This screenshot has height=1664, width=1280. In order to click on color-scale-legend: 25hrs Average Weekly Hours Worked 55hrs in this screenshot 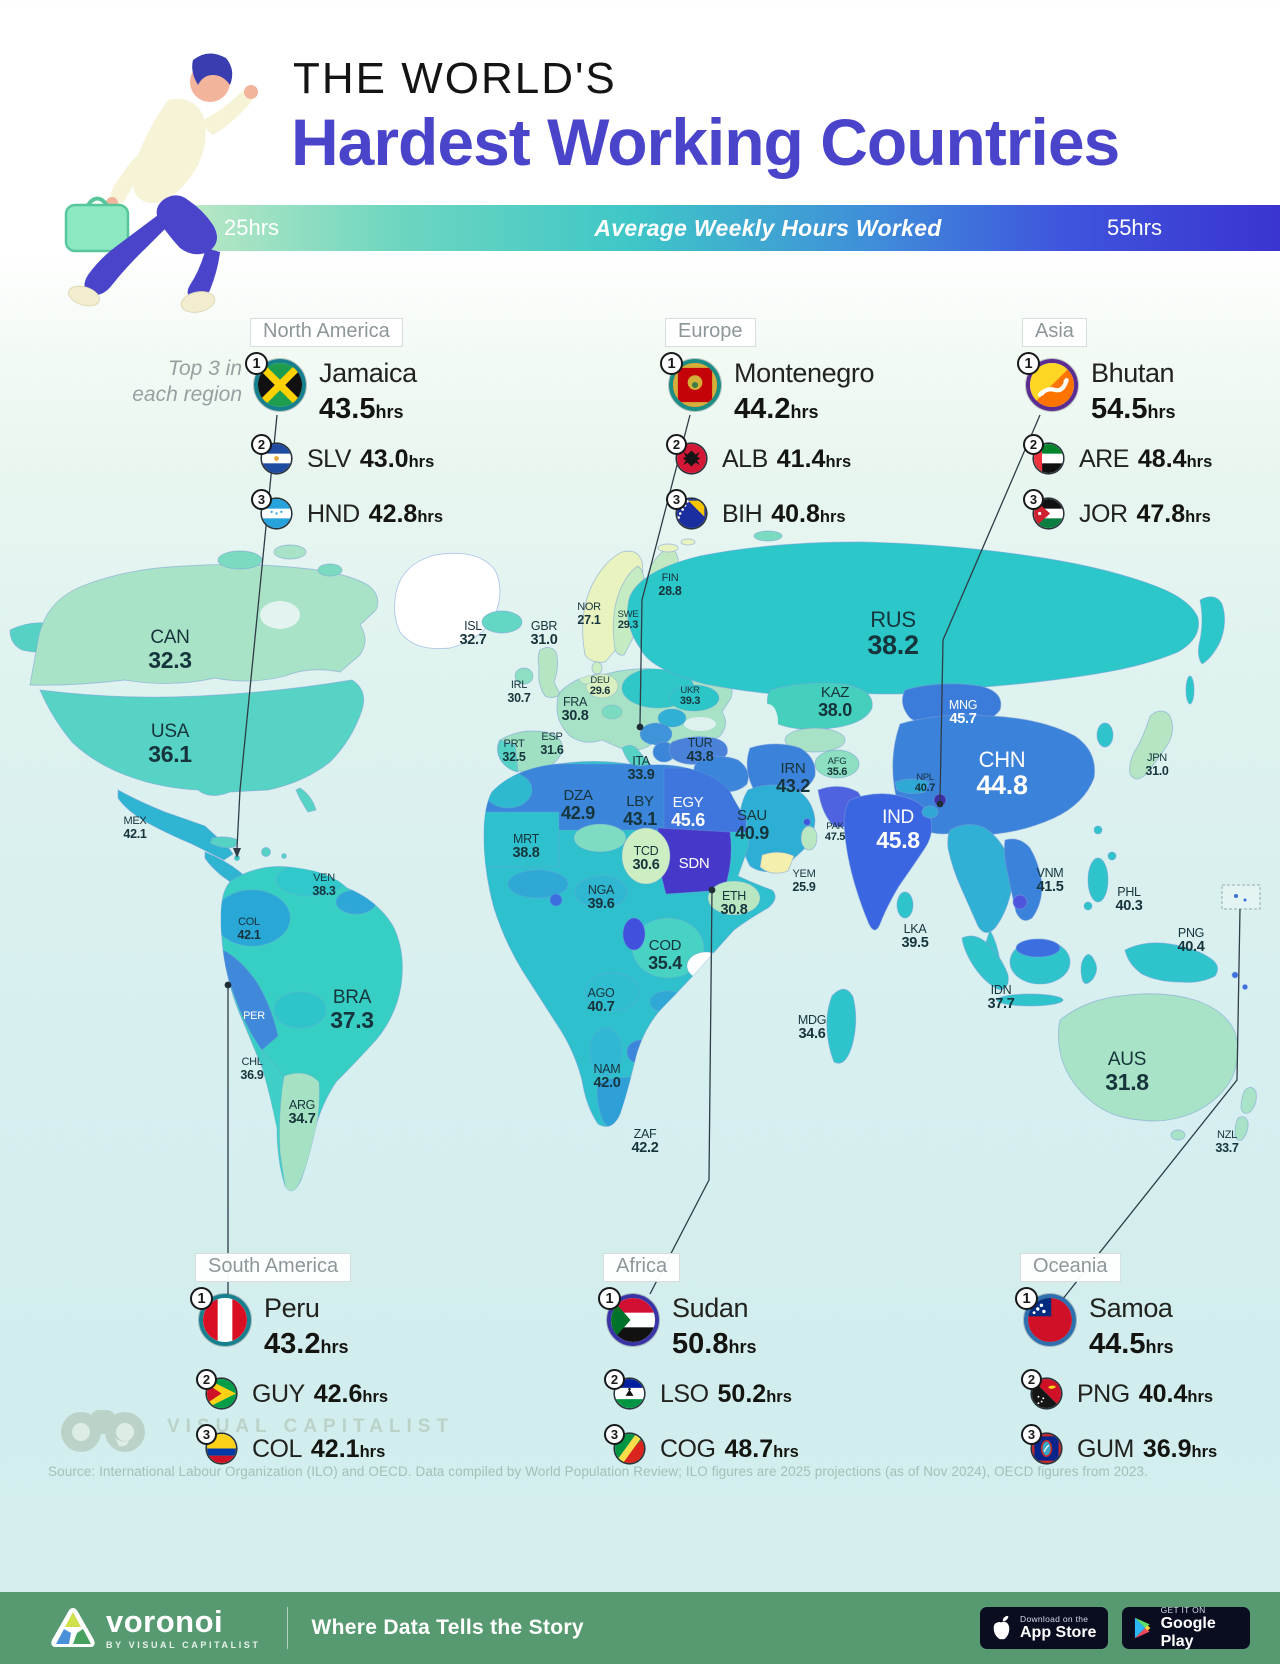, I will do `click(738, 228)`.